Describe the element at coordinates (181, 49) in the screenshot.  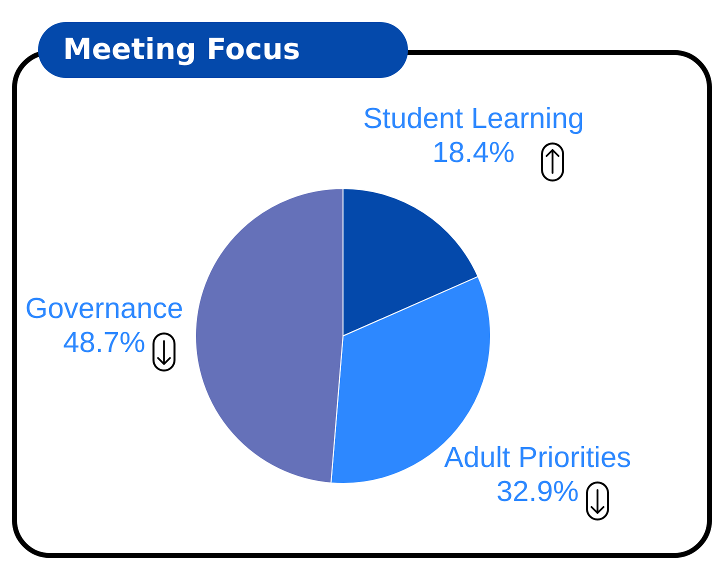
I see `chart-title: Meeting Focus` at that location.